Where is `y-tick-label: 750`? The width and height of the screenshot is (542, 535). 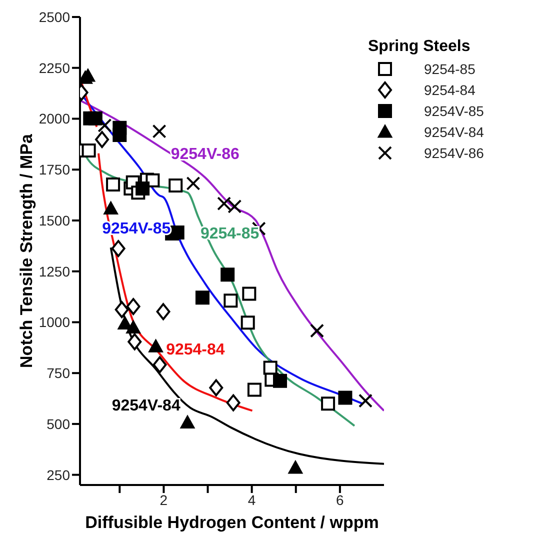
y-tick-label: 750 is located at coordinates (58, 373).